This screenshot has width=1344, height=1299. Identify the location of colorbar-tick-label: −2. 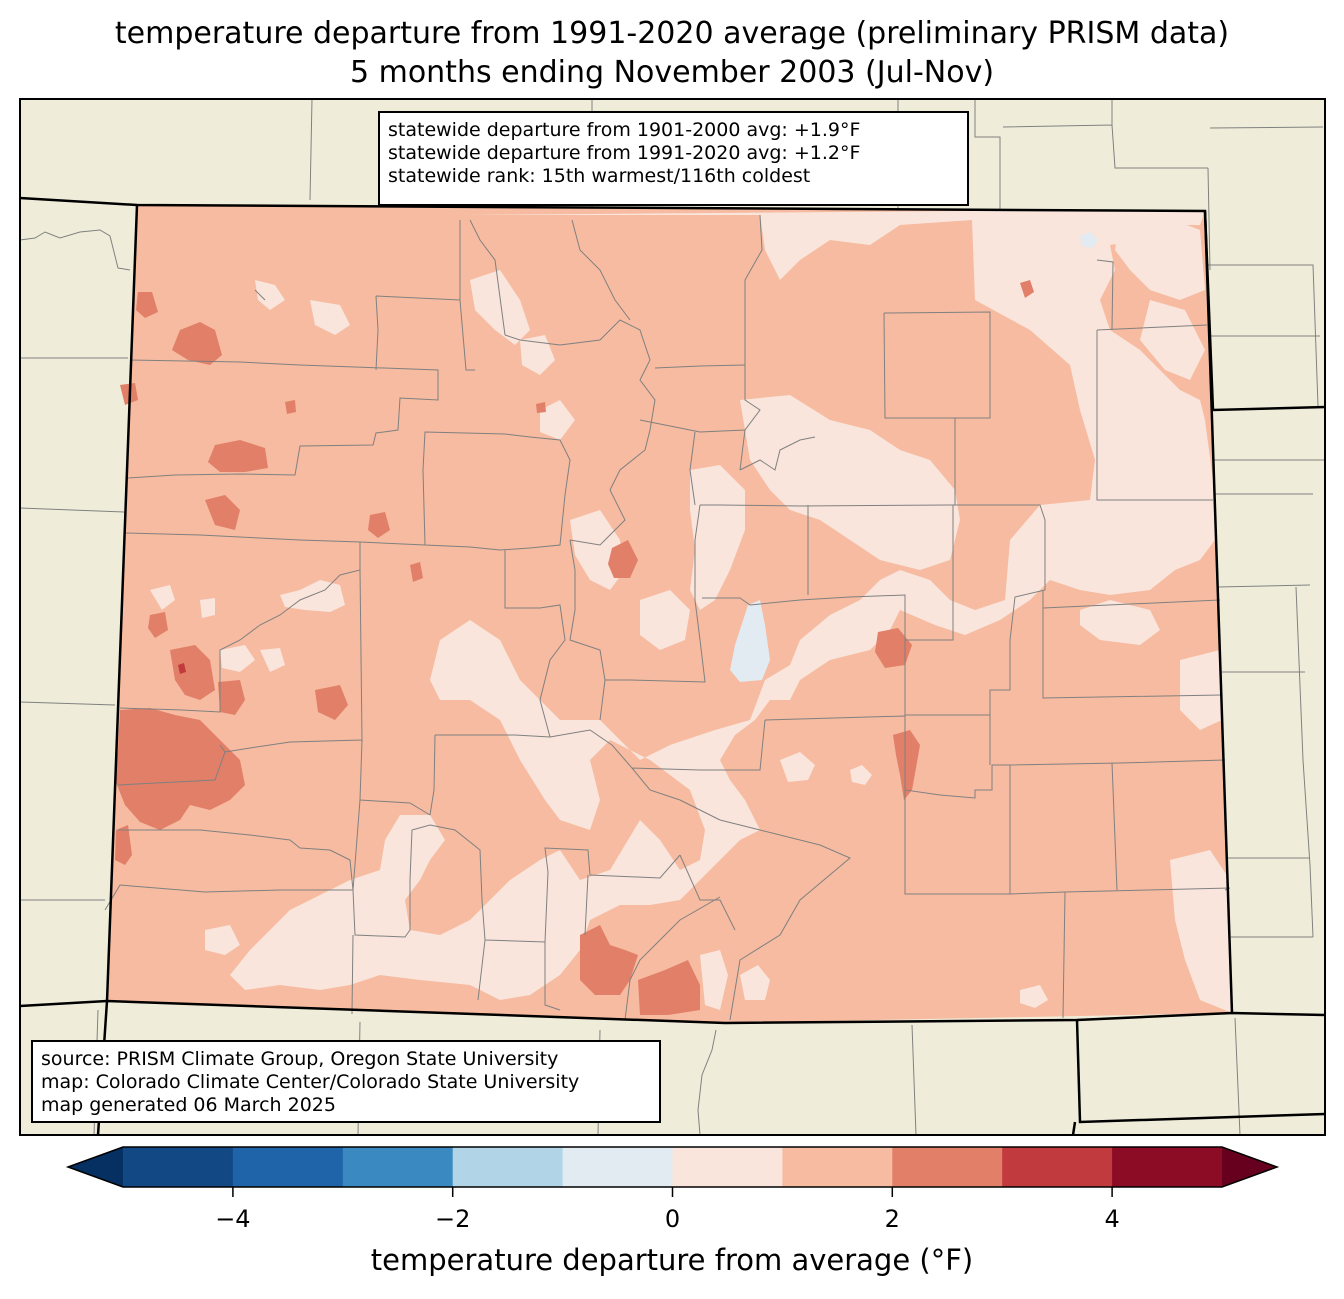
(452, 1219).